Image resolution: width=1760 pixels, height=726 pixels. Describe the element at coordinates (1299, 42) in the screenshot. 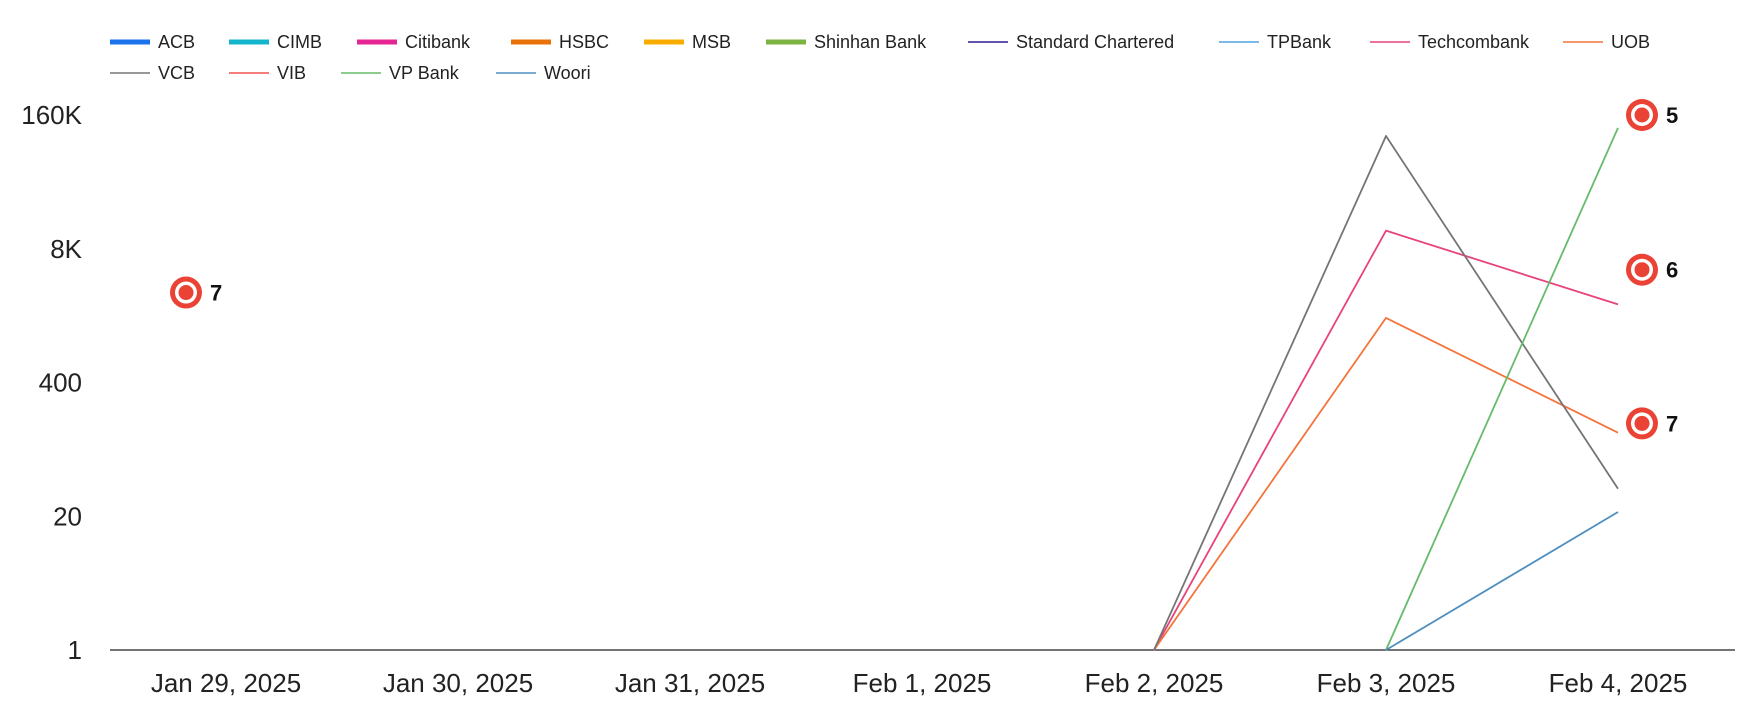

I see `legend-label-tpbank: TPBank` at that location.